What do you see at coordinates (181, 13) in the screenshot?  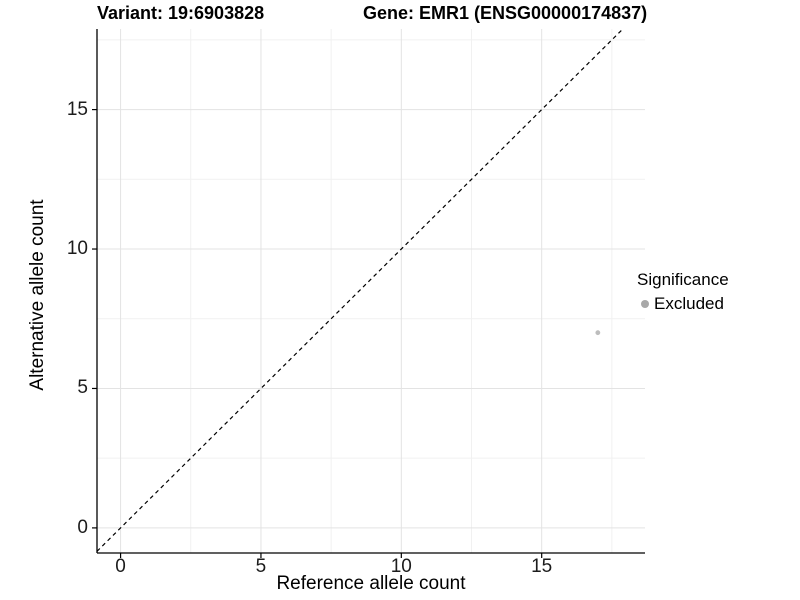 I see `variant-title: Variant: 19:6903828` at bounding box center [181, 13].